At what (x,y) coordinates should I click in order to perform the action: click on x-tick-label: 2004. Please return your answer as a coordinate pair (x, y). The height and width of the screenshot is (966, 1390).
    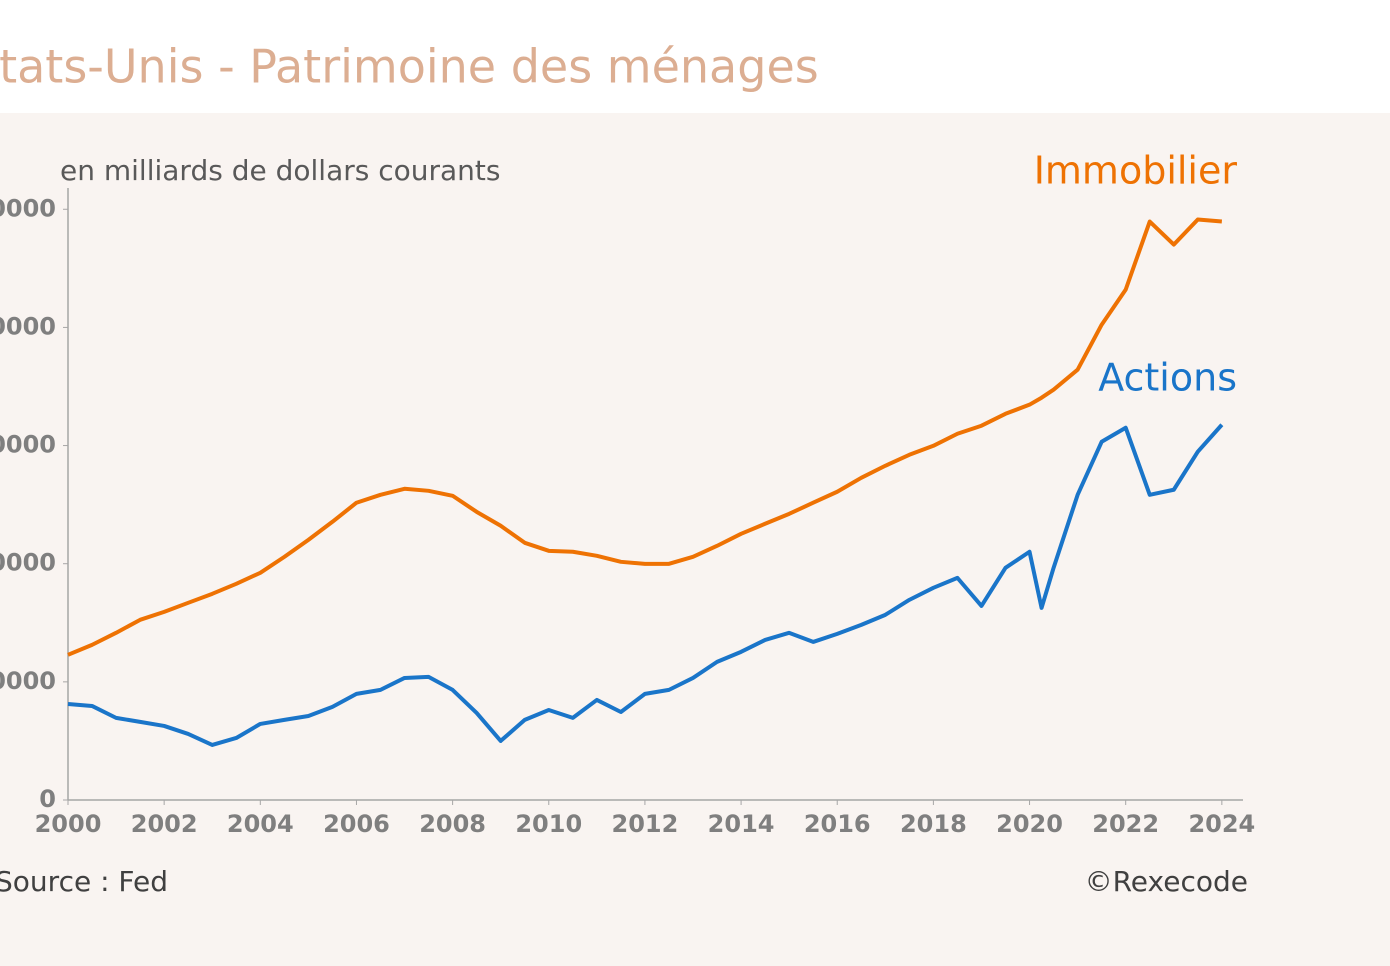
    Looking at the image, I should click on (260, 824).